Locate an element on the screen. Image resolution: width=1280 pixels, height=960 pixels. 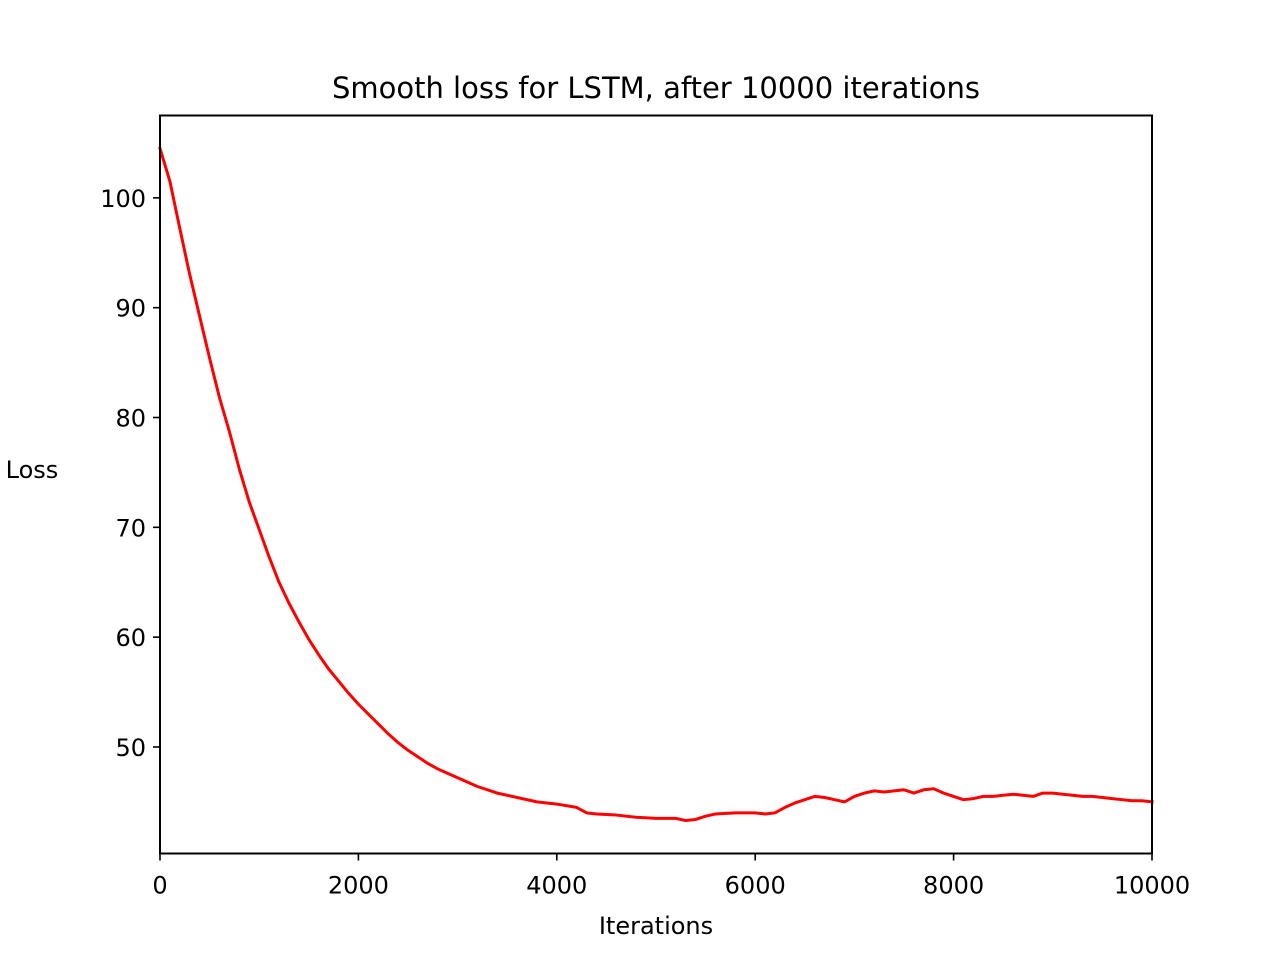
y-axis-ticks: 50 60 70 80 90 100 is located at coordinates (130, 473).